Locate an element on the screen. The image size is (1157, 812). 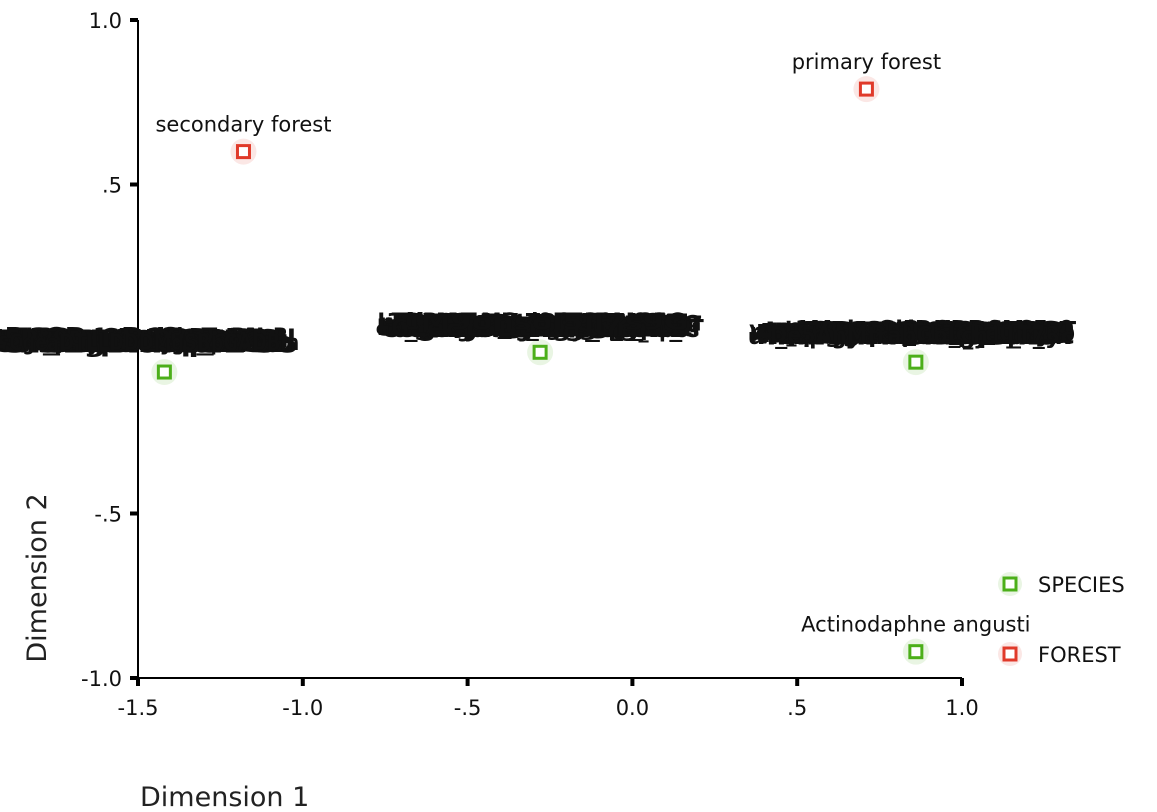
cluster-text: tPmhCehTiMgMD3Cm7e is located at coordinates (927, 333).